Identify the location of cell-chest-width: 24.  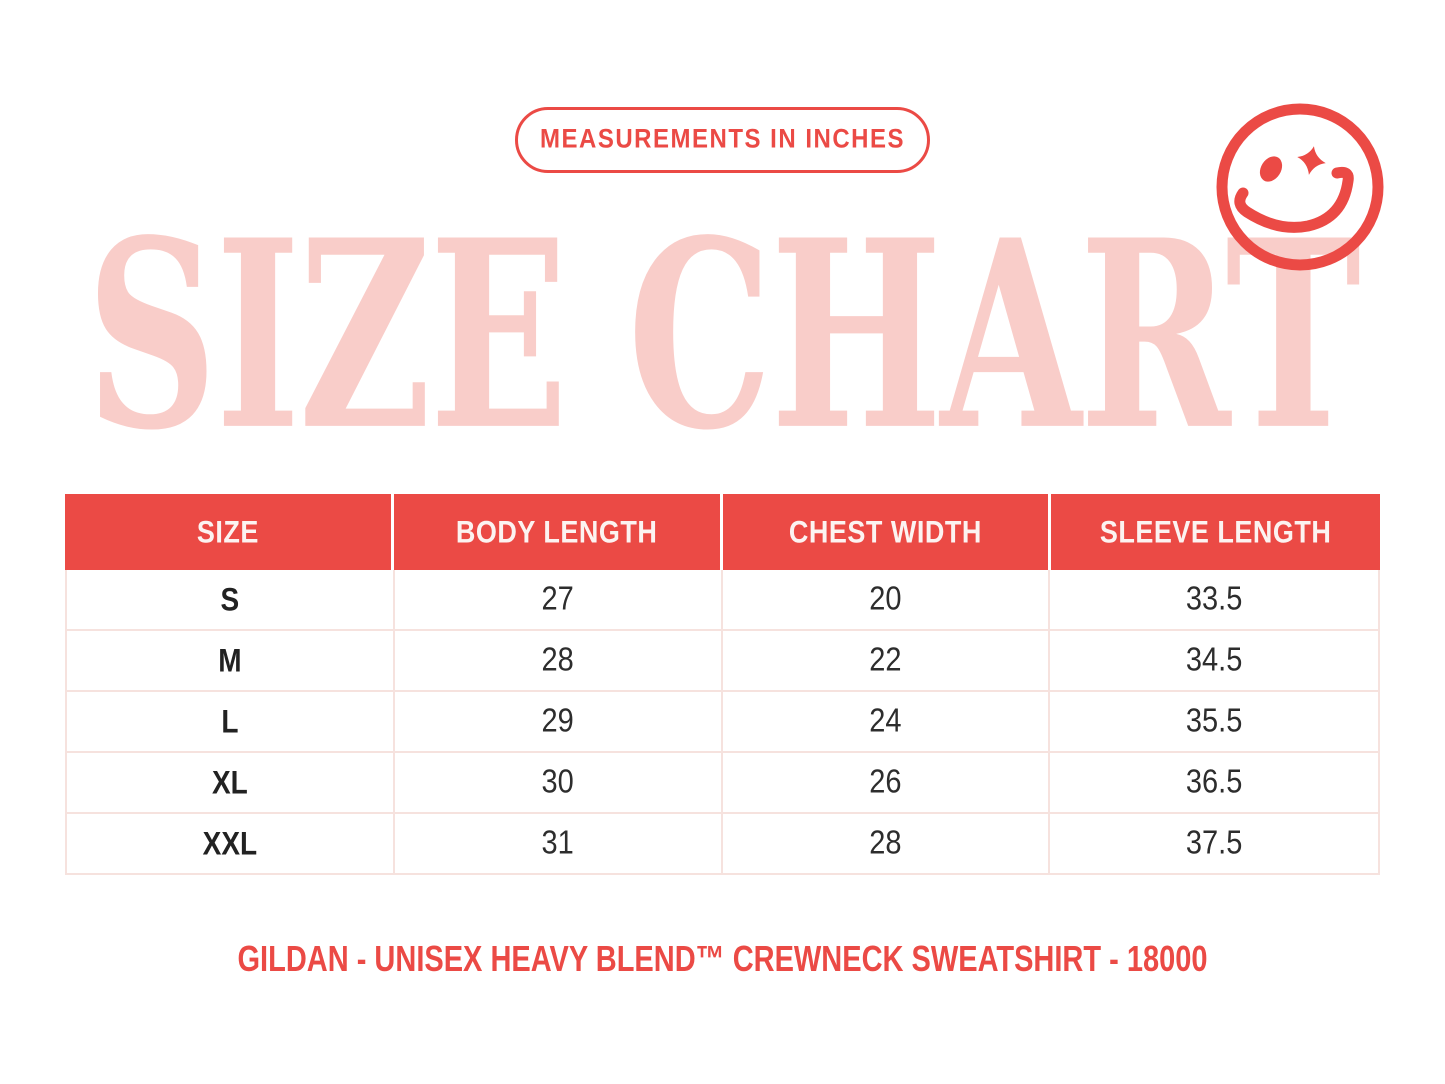
(887, 721).